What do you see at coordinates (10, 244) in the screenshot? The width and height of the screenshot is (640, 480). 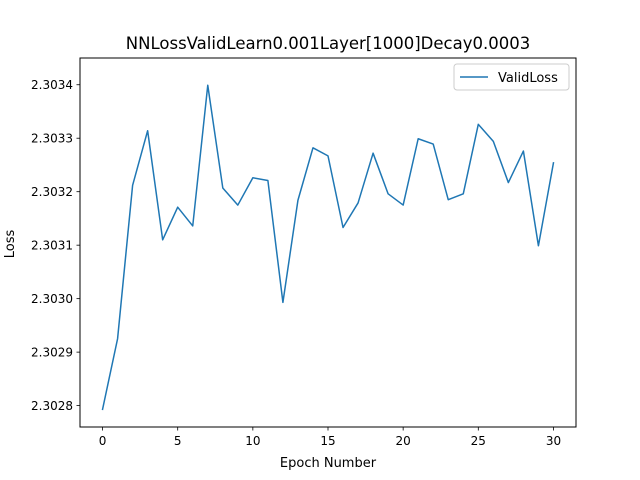 I see `y-axis-label: Loss` at bounding box center [10, 244].